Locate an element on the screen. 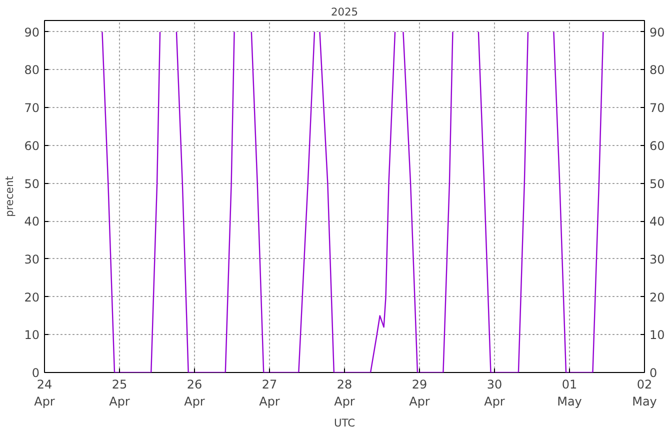 This screenshot has height=432, width=667. y2-tick-label: 20 is located at coordinates (657, 297).